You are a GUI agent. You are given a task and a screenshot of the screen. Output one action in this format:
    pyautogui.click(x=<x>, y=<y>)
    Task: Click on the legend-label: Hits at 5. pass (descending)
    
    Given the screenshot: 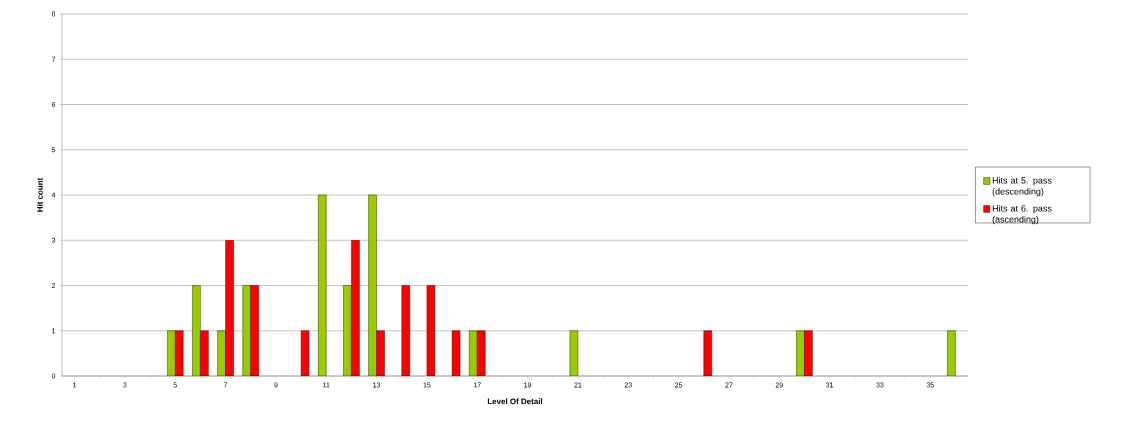 What is the action you would take?
    pyautogui.click(x=1022, y=187)
    